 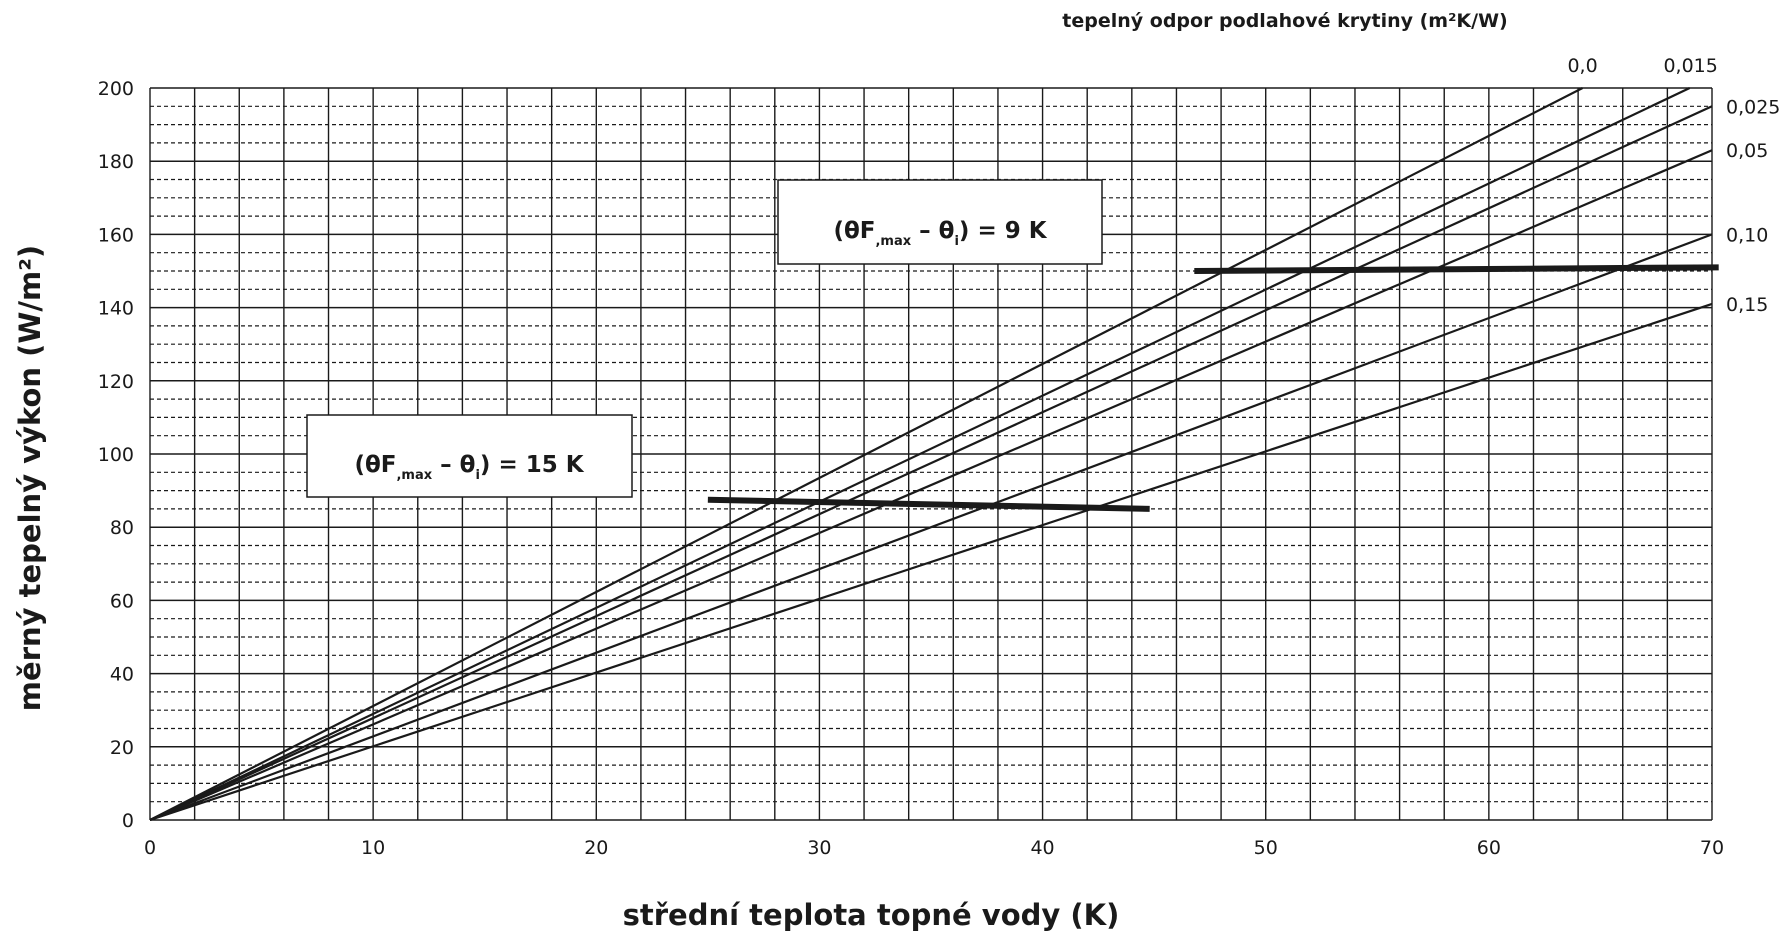 What do you see at coordinates (122, 675) in the screenshot?
I see `y-tick-label: 40` at bounding box center [122, 675].